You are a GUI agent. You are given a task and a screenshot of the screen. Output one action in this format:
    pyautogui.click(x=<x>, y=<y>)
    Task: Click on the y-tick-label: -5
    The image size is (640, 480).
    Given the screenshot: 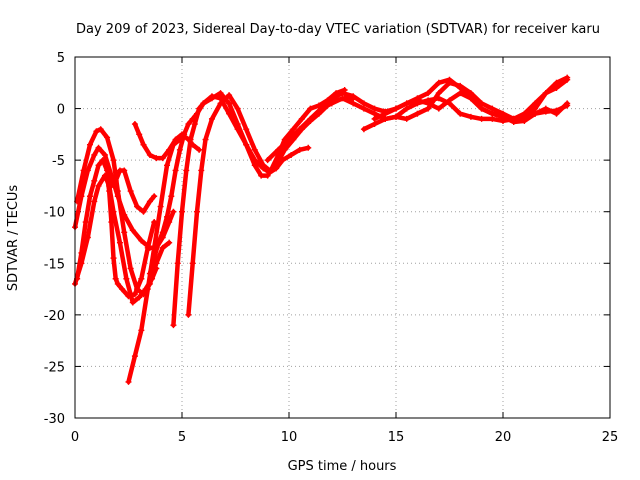 What is the action you would take?
    pyautogui.click(x=58, y=161)
    